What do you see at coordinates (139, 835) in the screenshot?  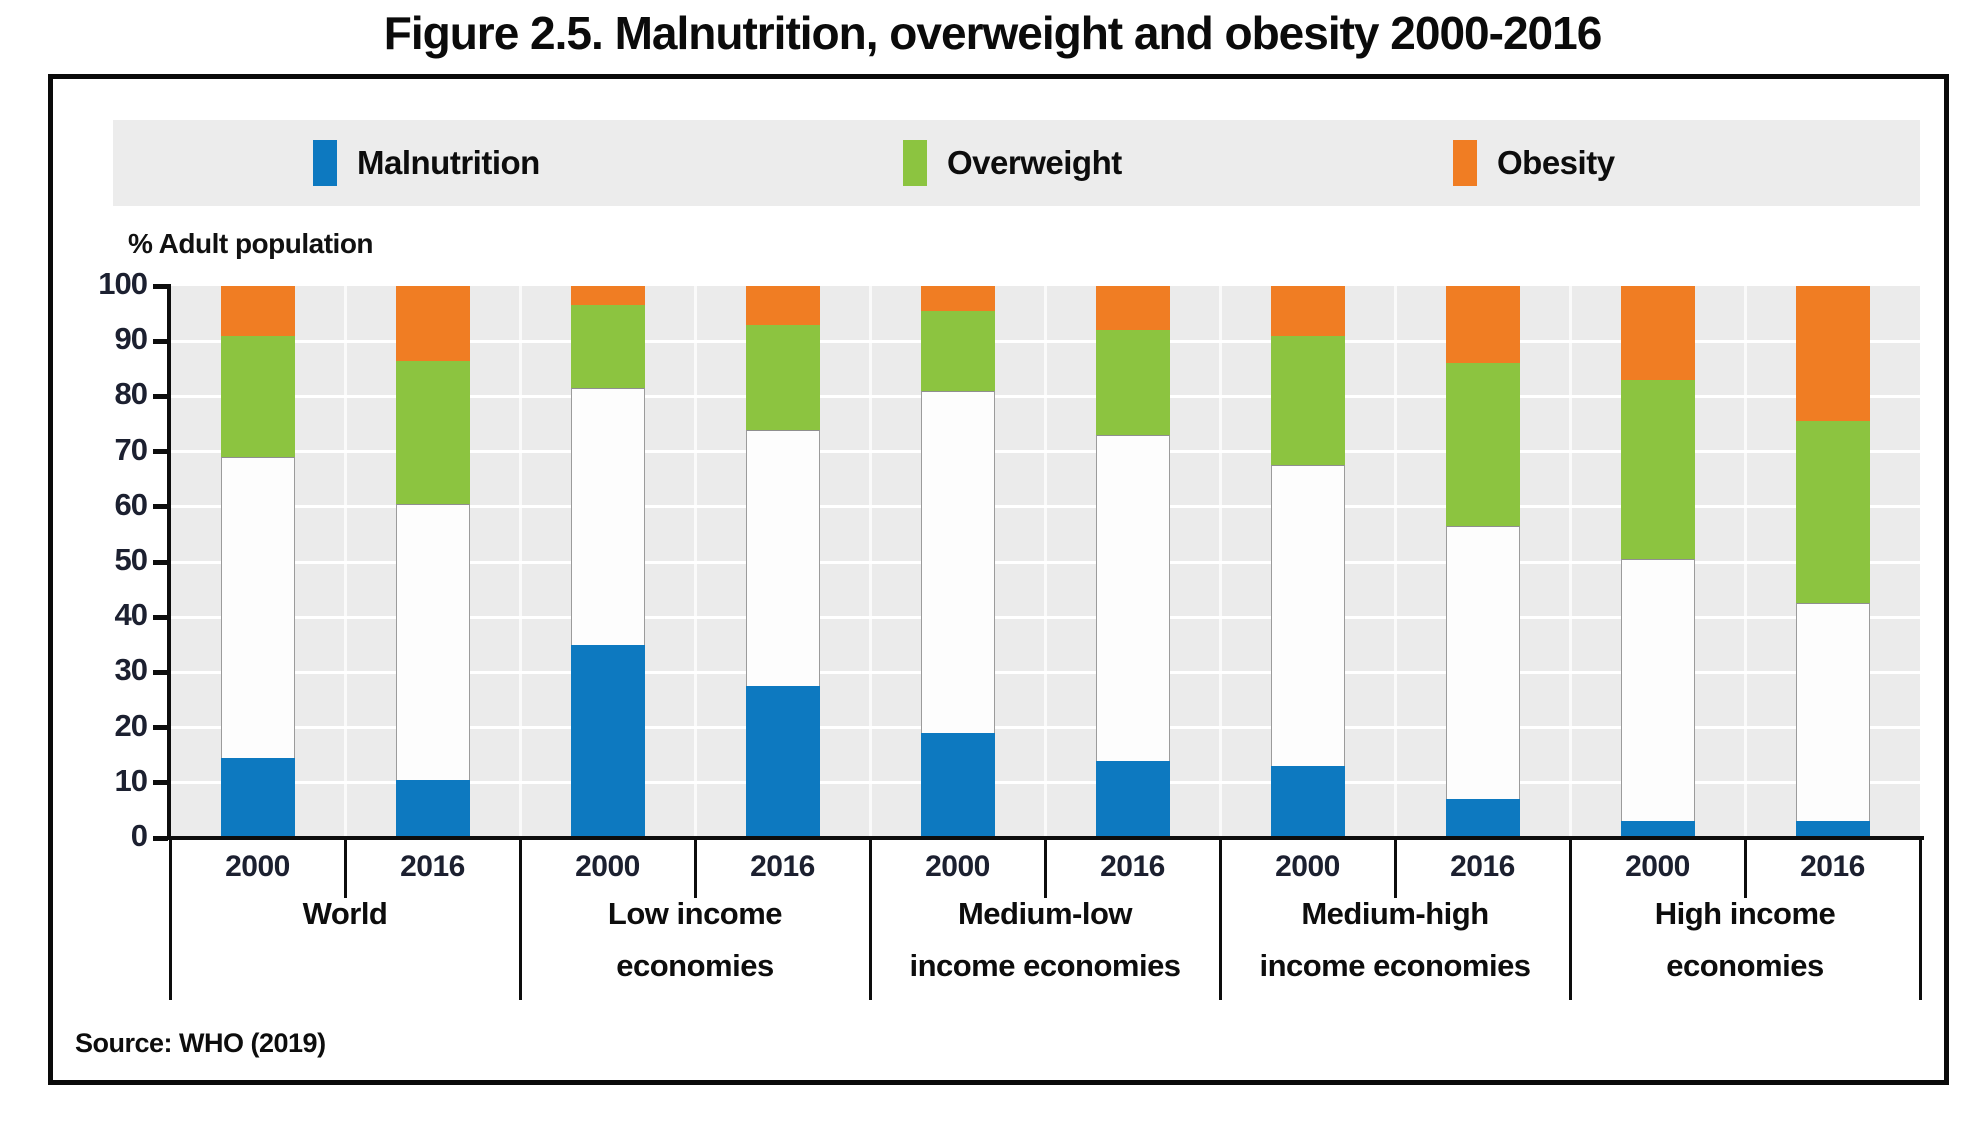 I see `y-tick-label: 0` at bounding box center [139, 835].